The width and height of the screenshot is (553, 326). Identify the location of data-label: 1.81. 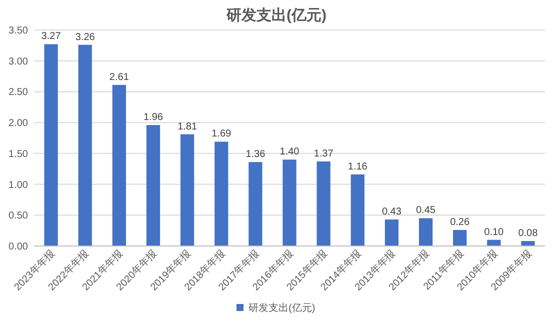
(188, 126).